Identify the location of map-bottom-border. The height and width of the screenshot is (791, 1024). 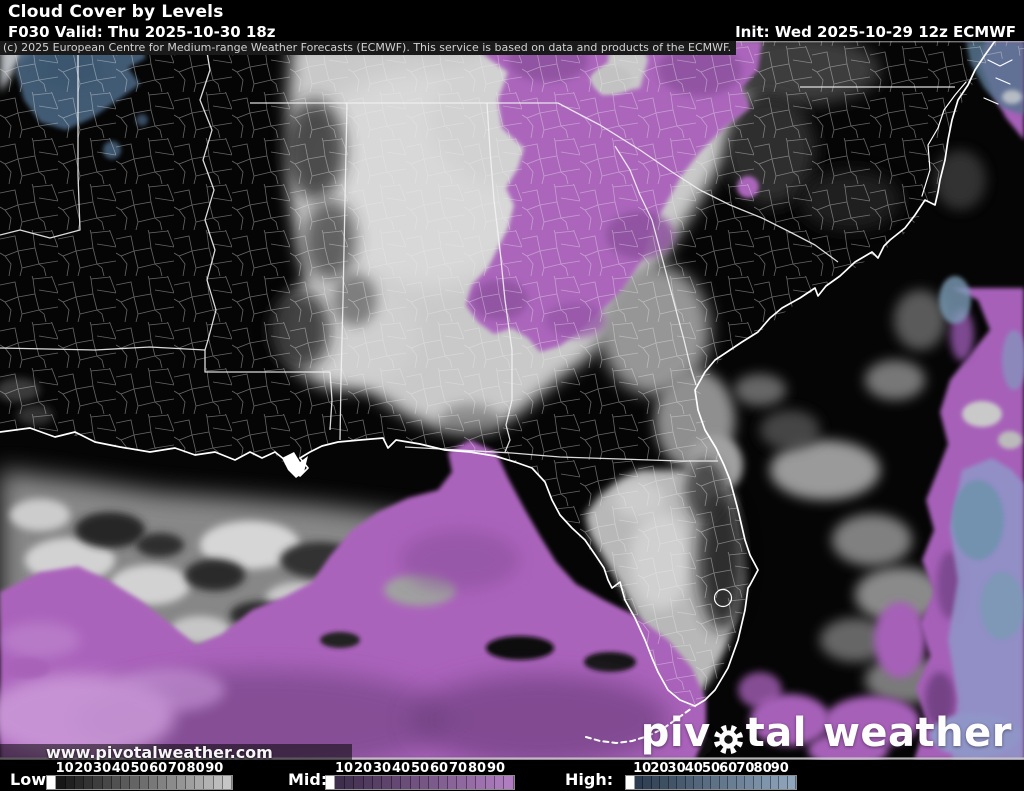
(512, 758).